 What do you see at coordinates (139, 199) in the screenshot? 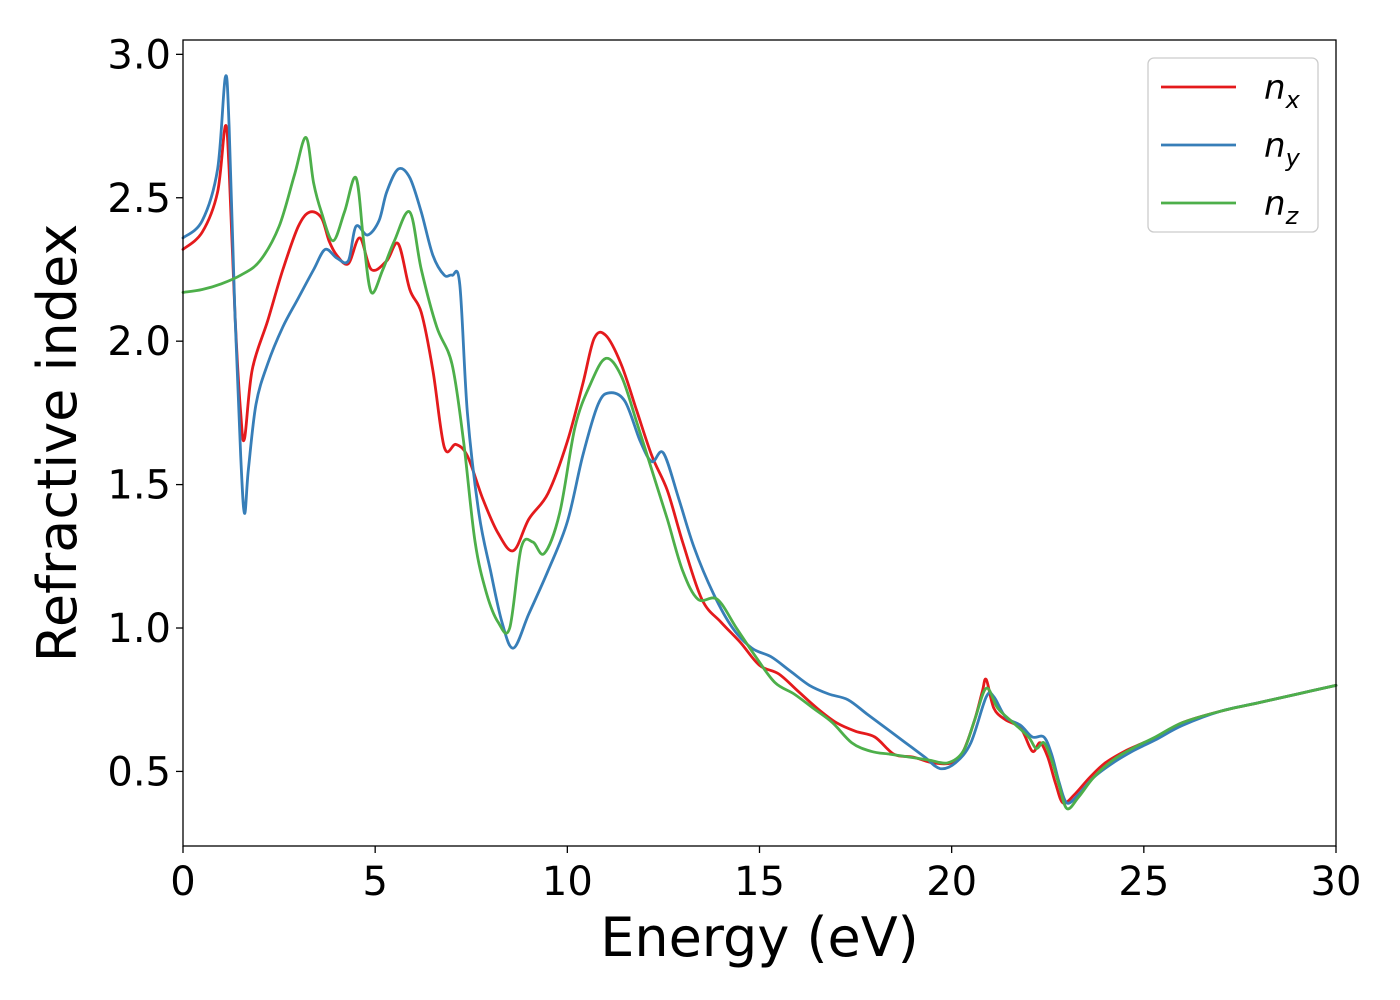
I see `y-tick-label: 2.5` at bounding box center [139, 199].